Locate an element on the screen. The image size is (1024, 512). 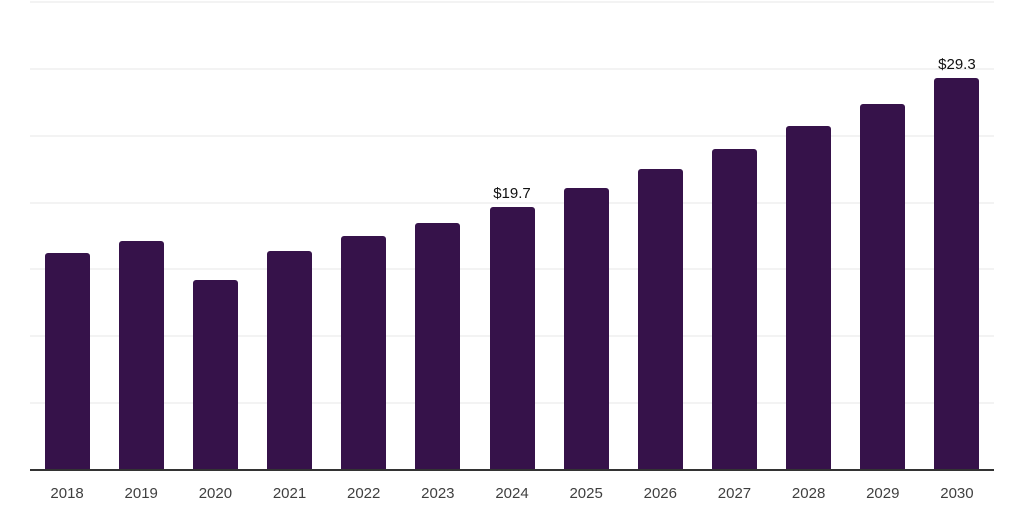
x-tick-label-2028: 2028 is located at coordinates (808, 493).